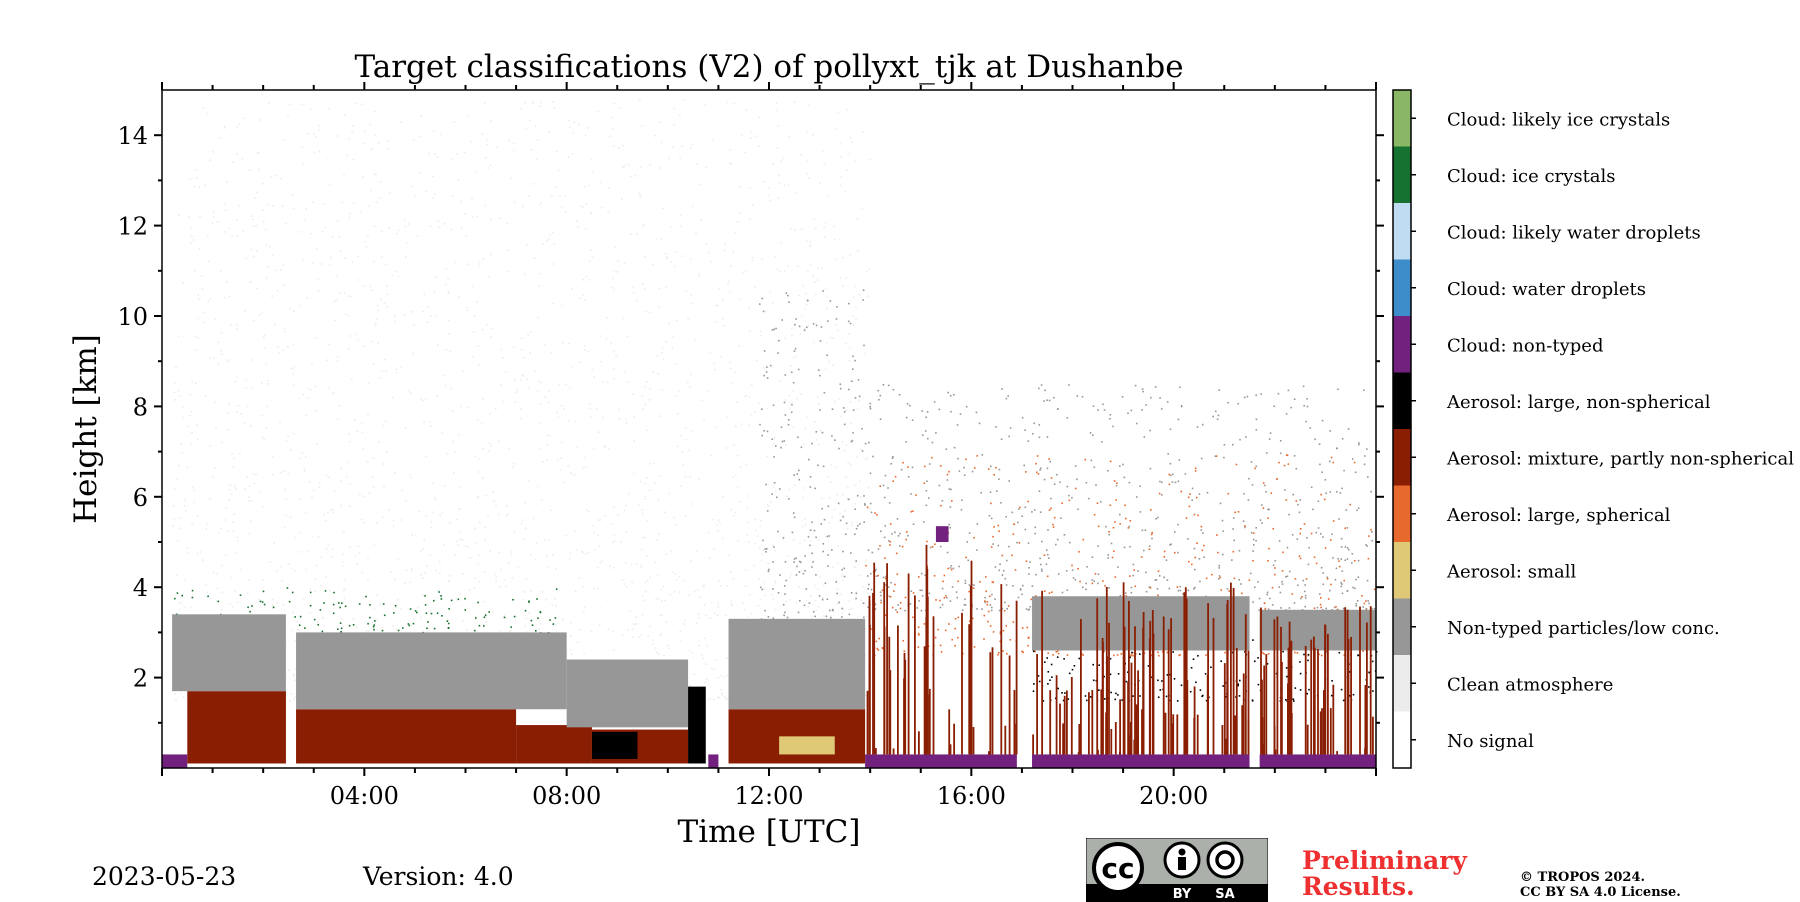 The height and width of the screenshot is (902, 1800). I want to click on colorbar-swatch, so click(1402, 344).